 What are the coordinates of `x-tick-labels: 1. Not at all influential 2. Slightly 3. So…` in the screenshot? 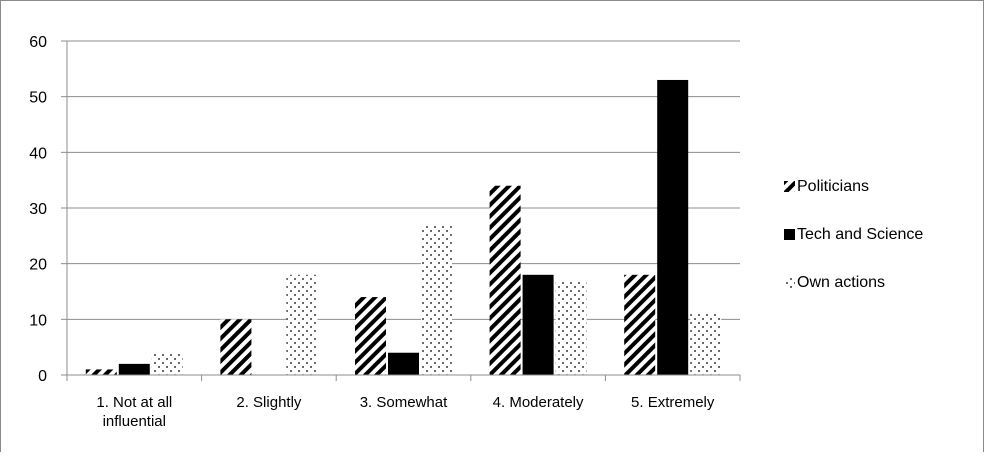 It's located at (405, 412).